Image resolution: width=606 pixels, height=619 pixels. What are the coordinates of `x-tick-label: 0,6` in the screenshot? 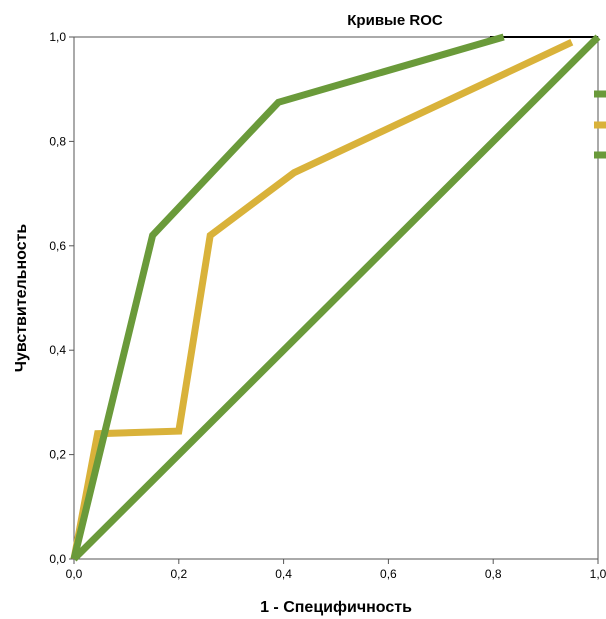 It's located at (388, 574).